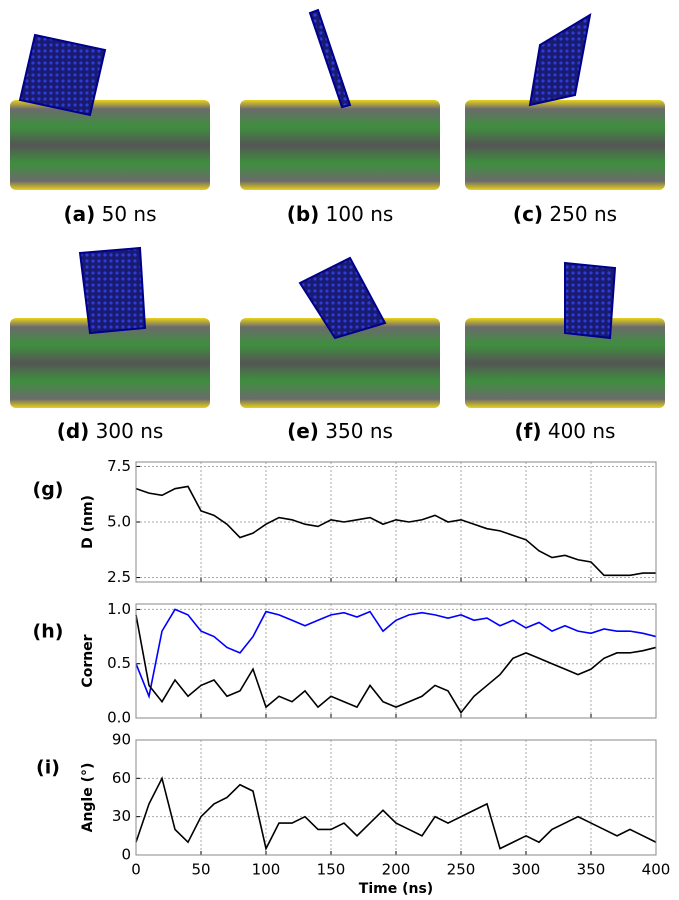  I want to click on y-tick-label: 0.5, so click(119, 663).